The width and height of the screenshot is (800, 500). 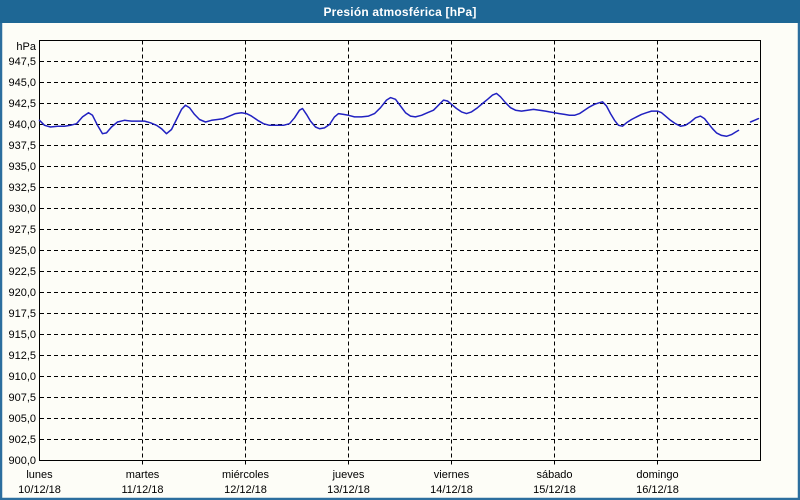 What do you see at coordinates (554, 490) in the screenshot?
I see `x-axis-date-label: 15/12/18` at bounding box center [554, 490].